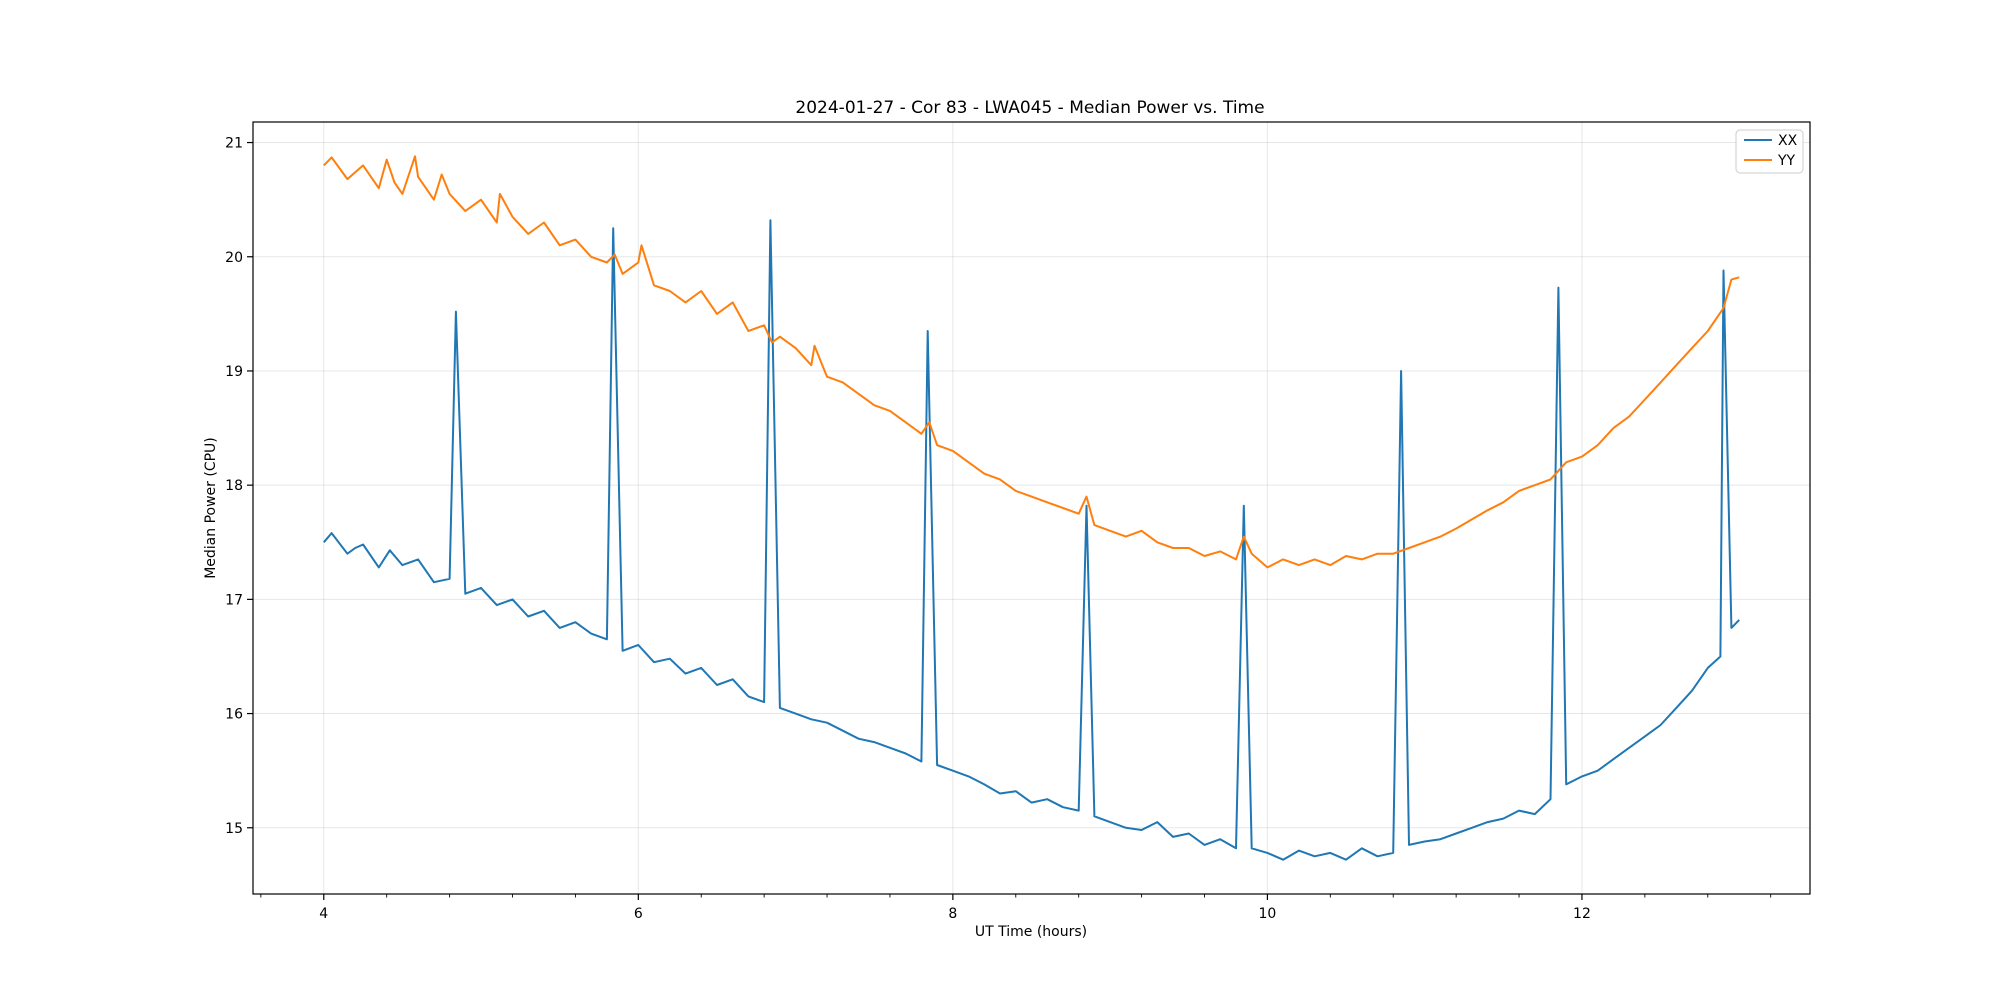 This screenshot has width=2000, height=1000. What do you see at coordinates (234, 486) in the screenshot?
I see `y-tick-label: 18` at bounding box center [234, 486].